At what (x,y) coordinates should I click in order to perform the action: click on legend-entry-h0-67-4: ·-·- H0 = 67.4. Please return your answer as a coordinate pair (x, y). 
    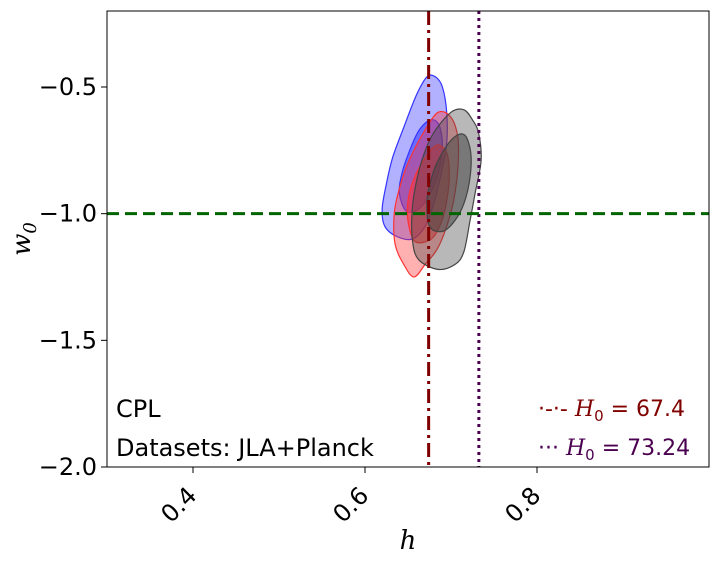
    Looking at the image, I should click on (611, 411).